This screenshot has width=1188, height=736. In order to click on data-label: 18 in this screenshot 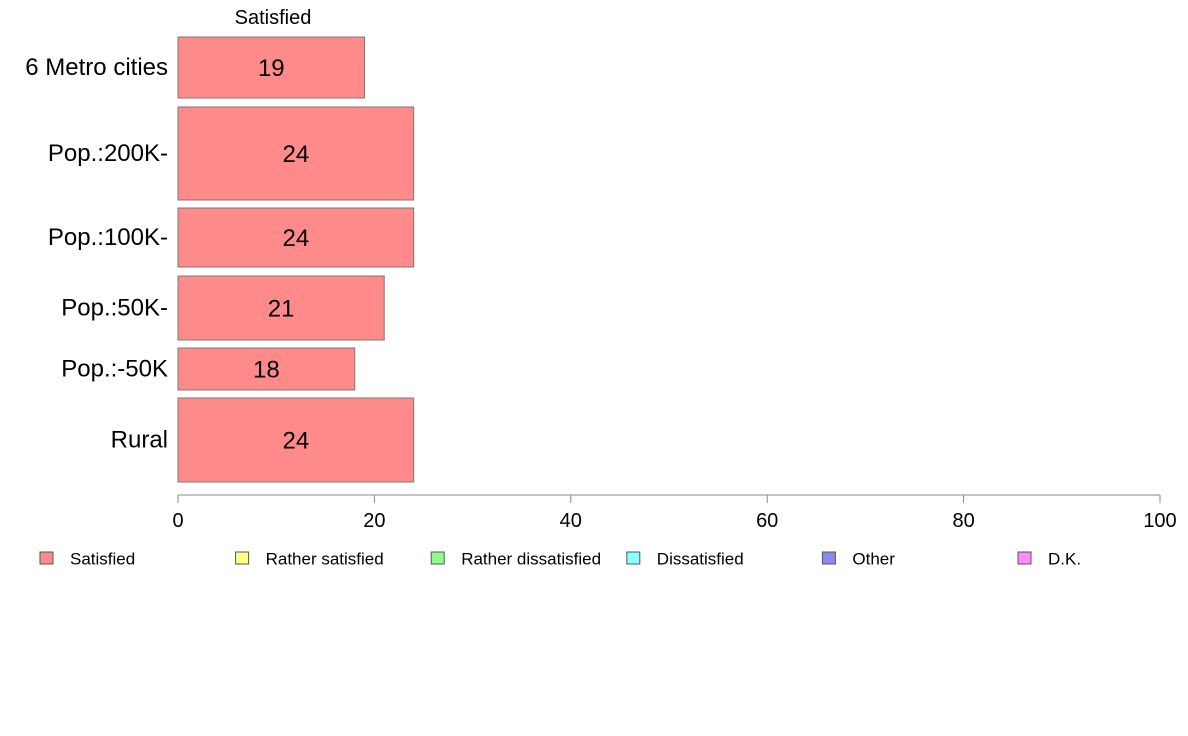, I will do `click(266, 370)`.